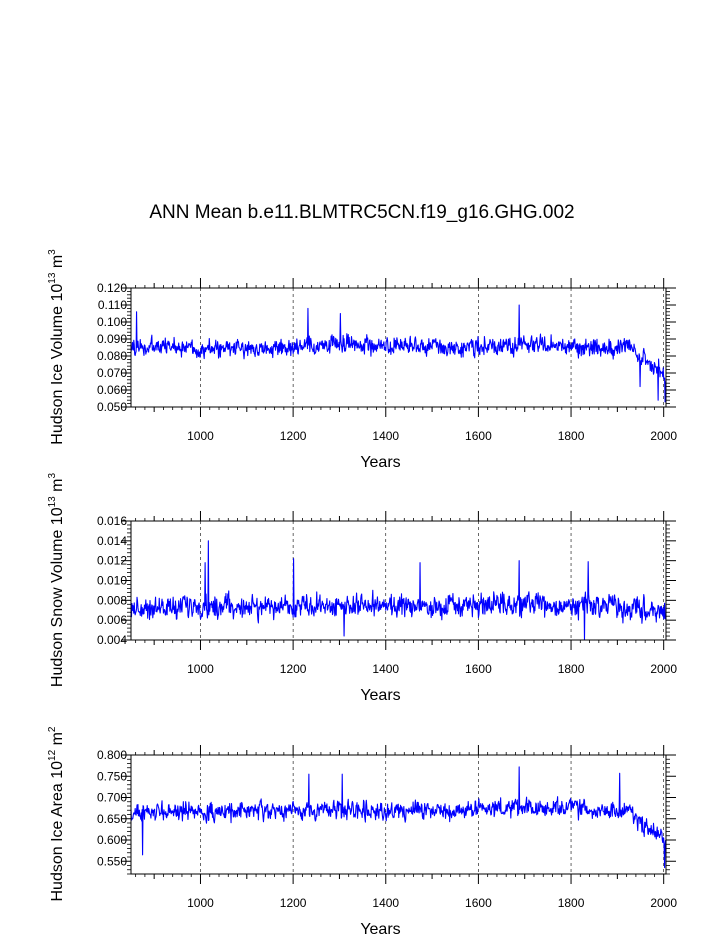  What do you see at coordinates (112, 390) in the screenshot?
I see `y-tick-label: 0.060` at bounding box center [112, 390].